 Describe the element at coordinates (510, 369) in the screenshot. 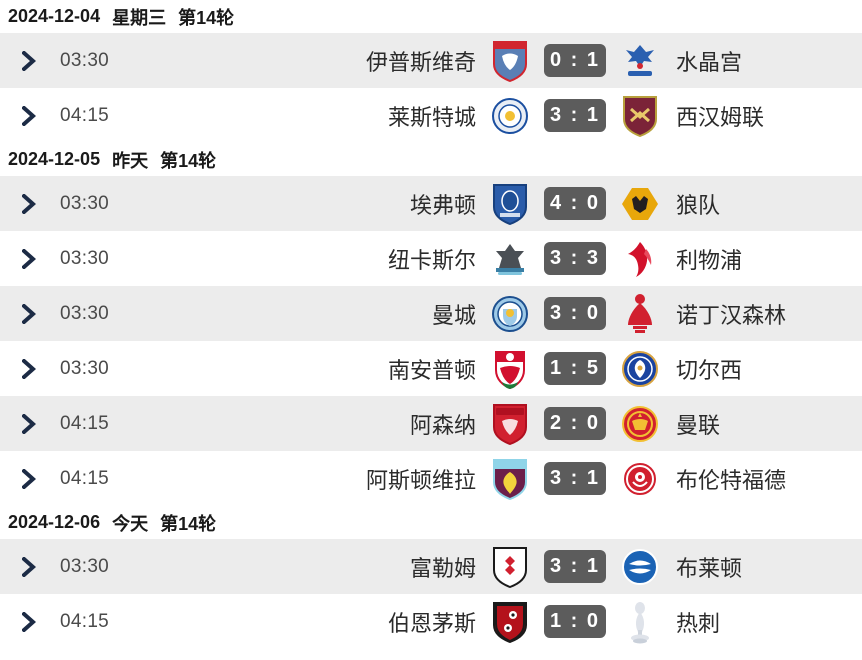

I see `southampton-crest` at that location.